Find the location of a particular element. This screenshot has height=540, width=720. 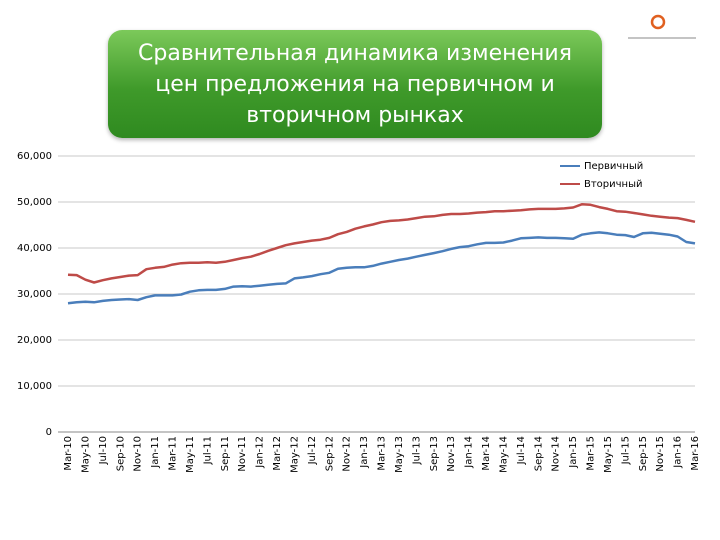

x-tick-label: Sep-12 is located at coordinates (329, 453).